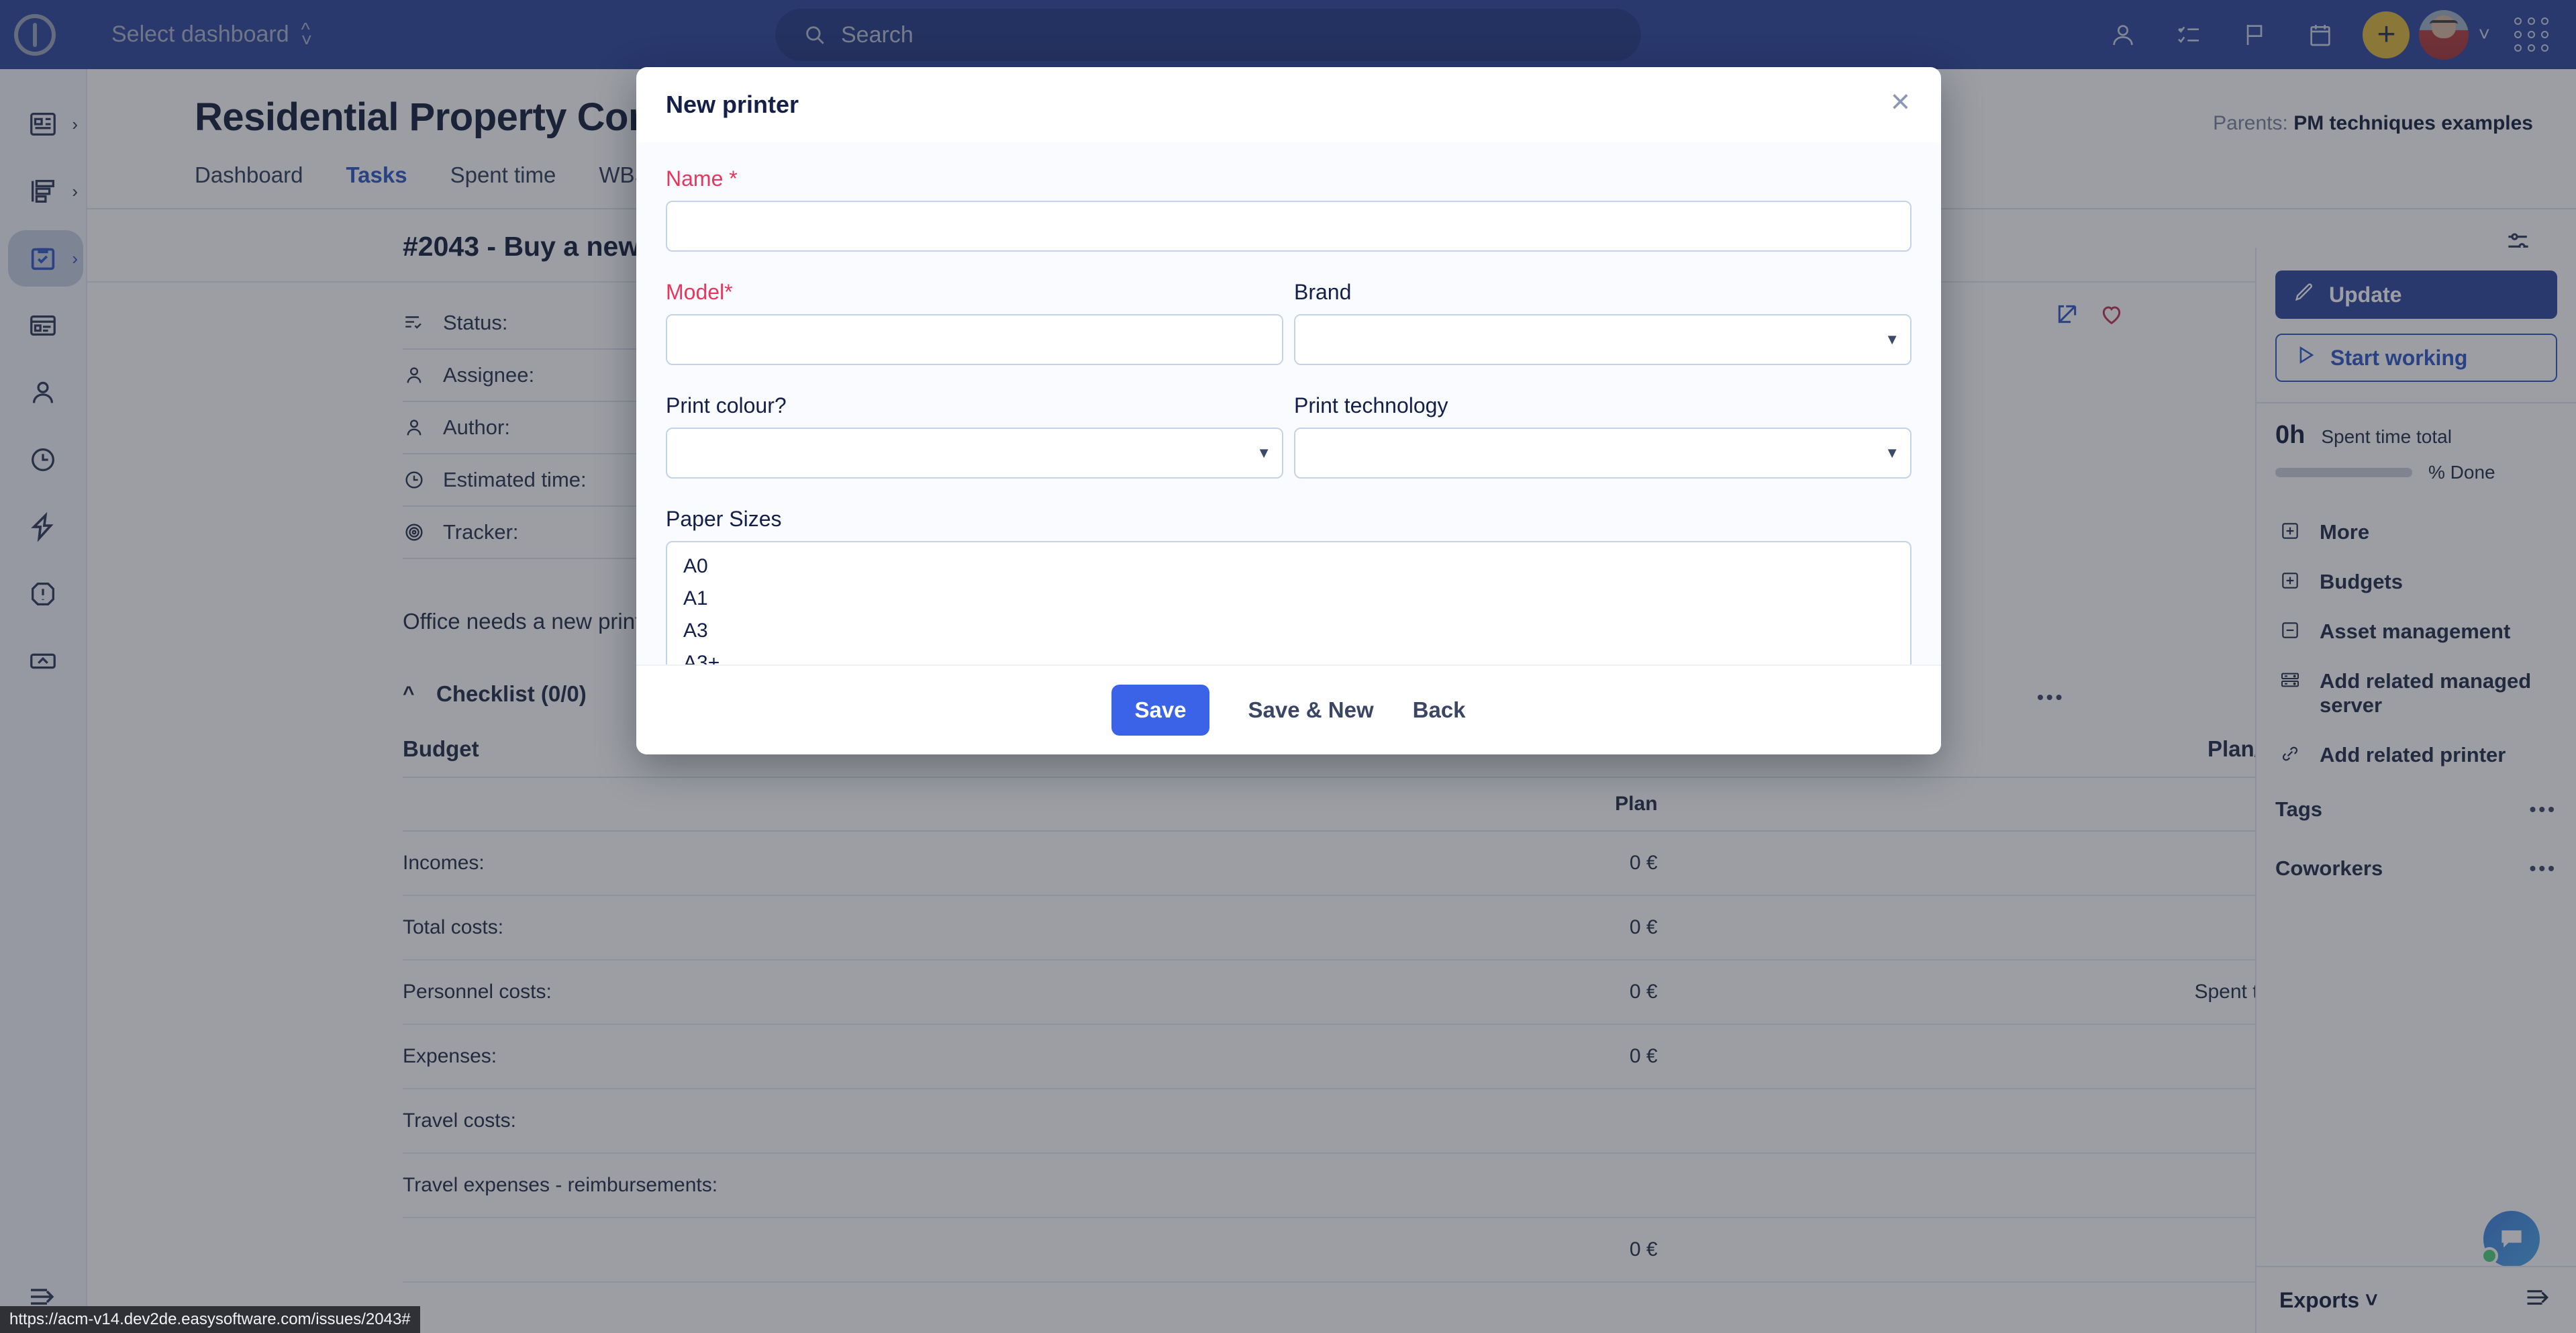  I want to click on search-box, so click(1208, 35).